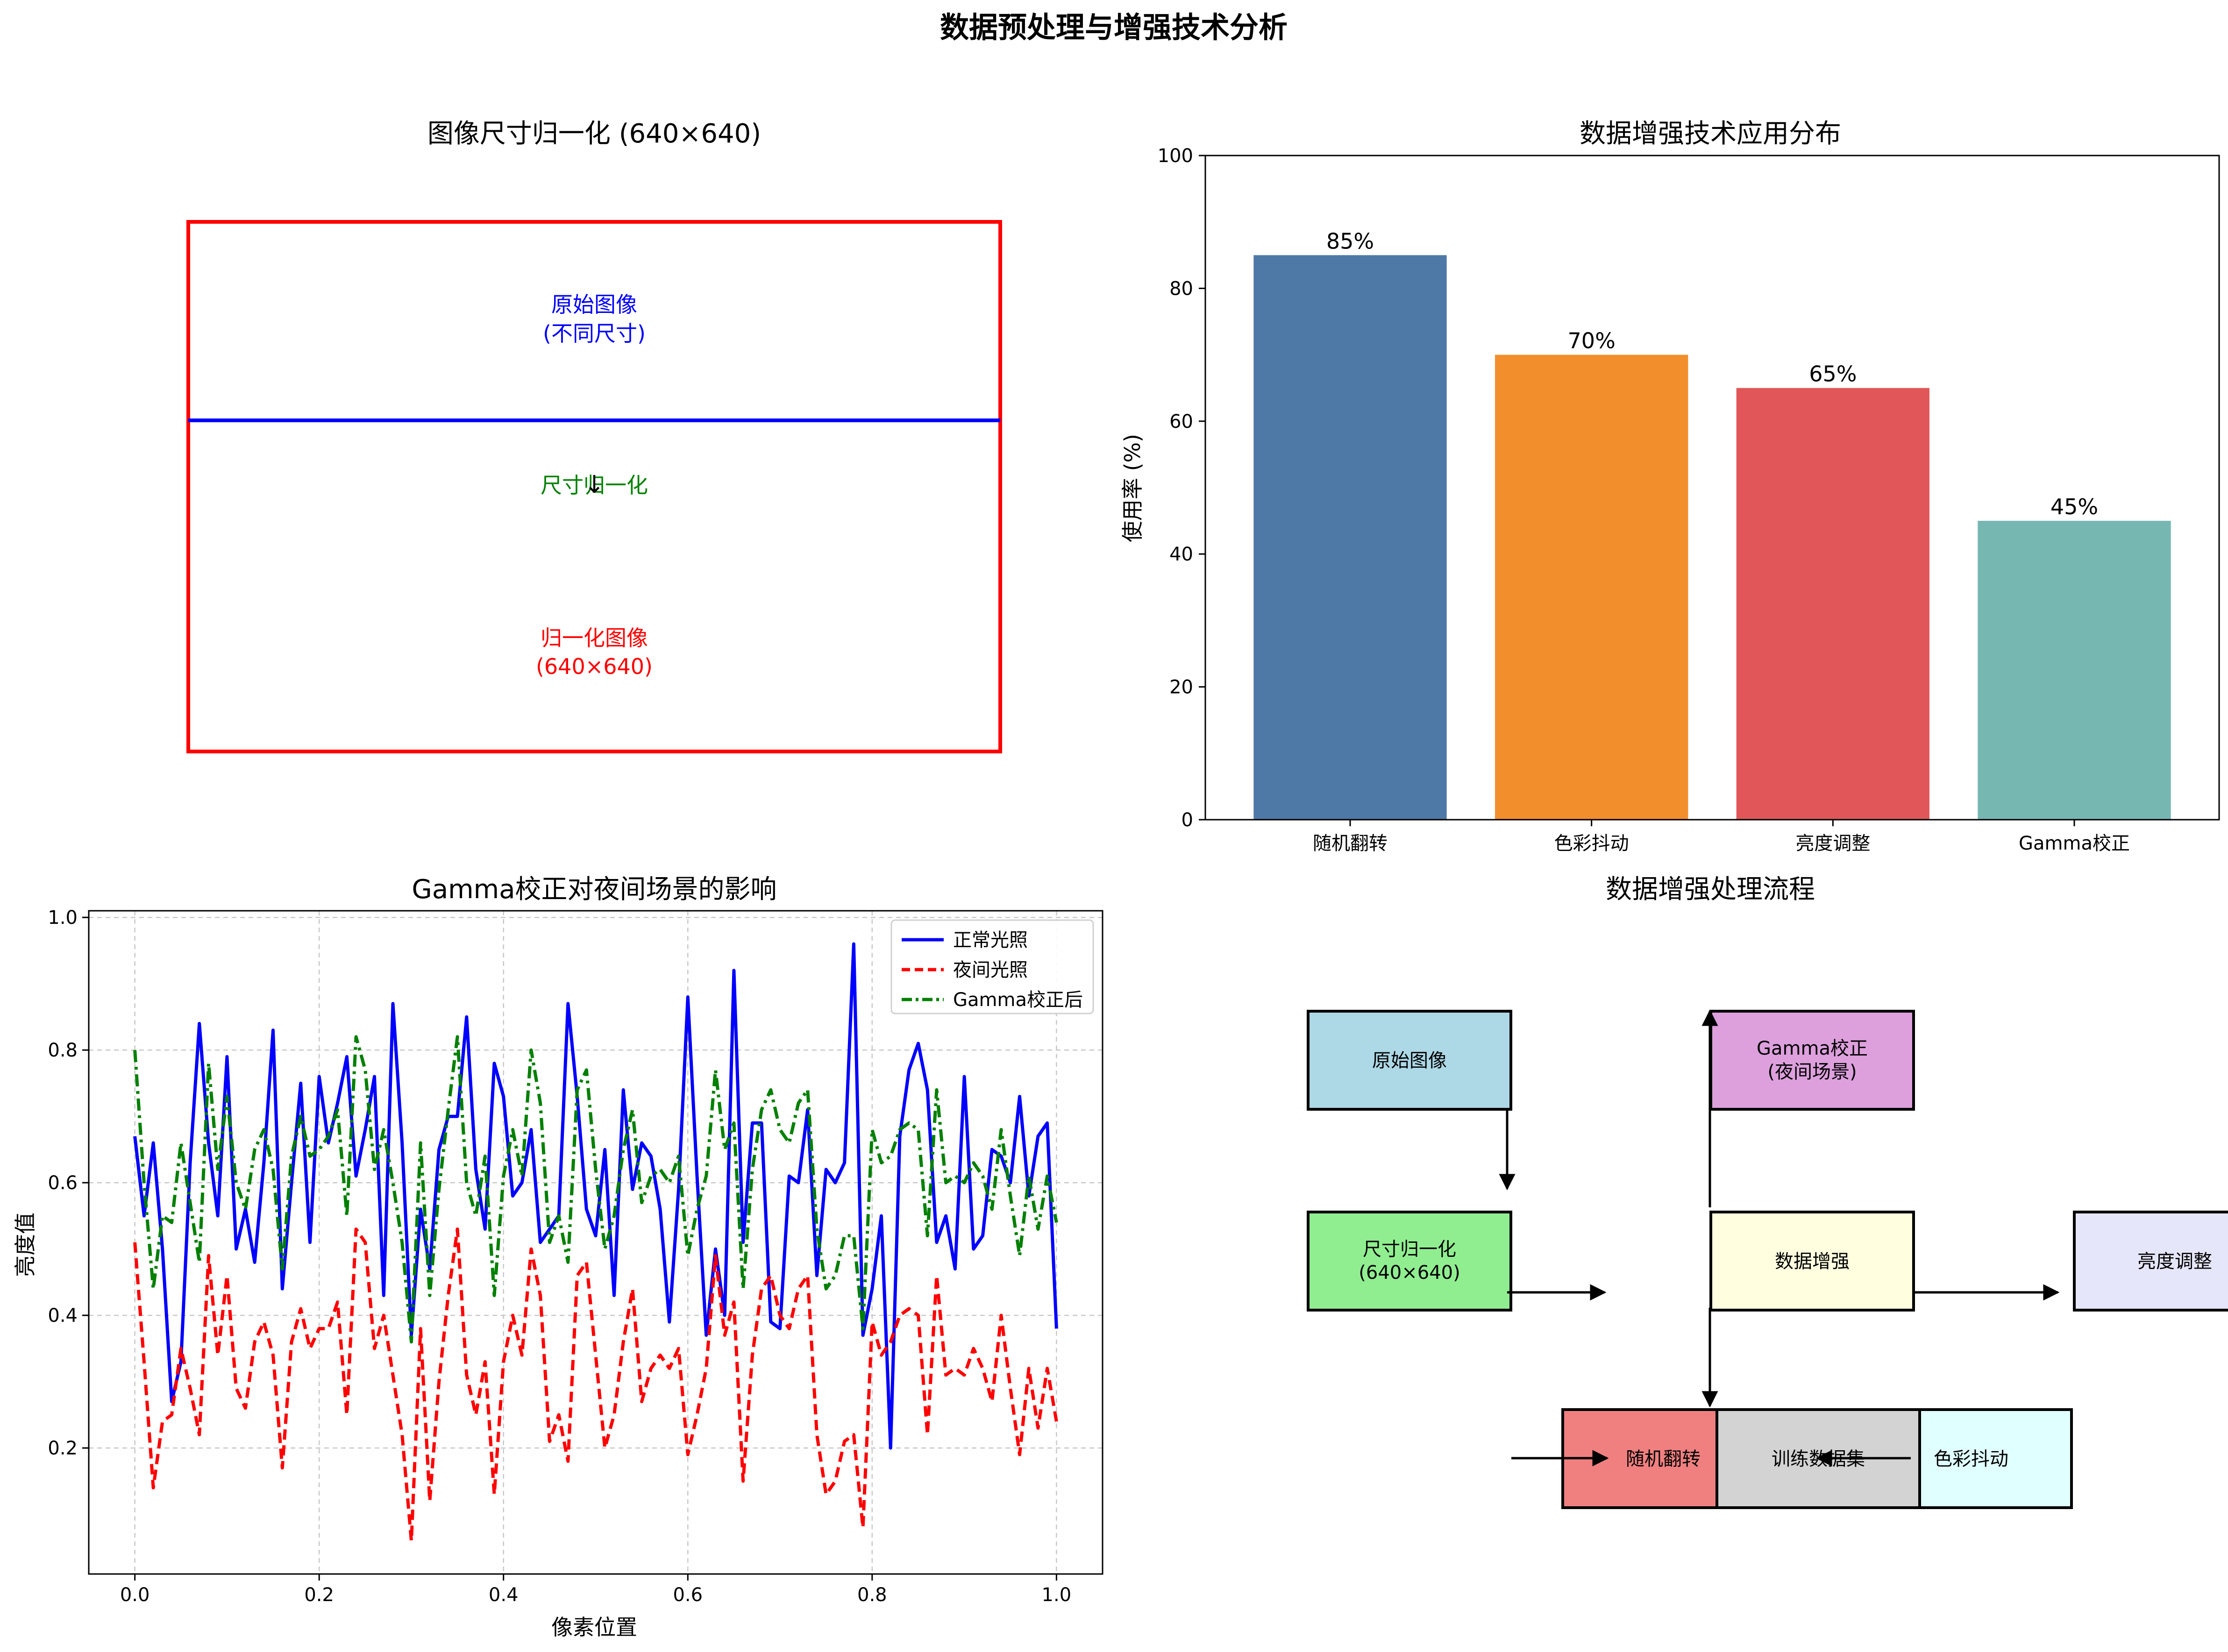 The image size is (2228, 1652). I want to click on flow-box-gamma, so click(1812, 1060).